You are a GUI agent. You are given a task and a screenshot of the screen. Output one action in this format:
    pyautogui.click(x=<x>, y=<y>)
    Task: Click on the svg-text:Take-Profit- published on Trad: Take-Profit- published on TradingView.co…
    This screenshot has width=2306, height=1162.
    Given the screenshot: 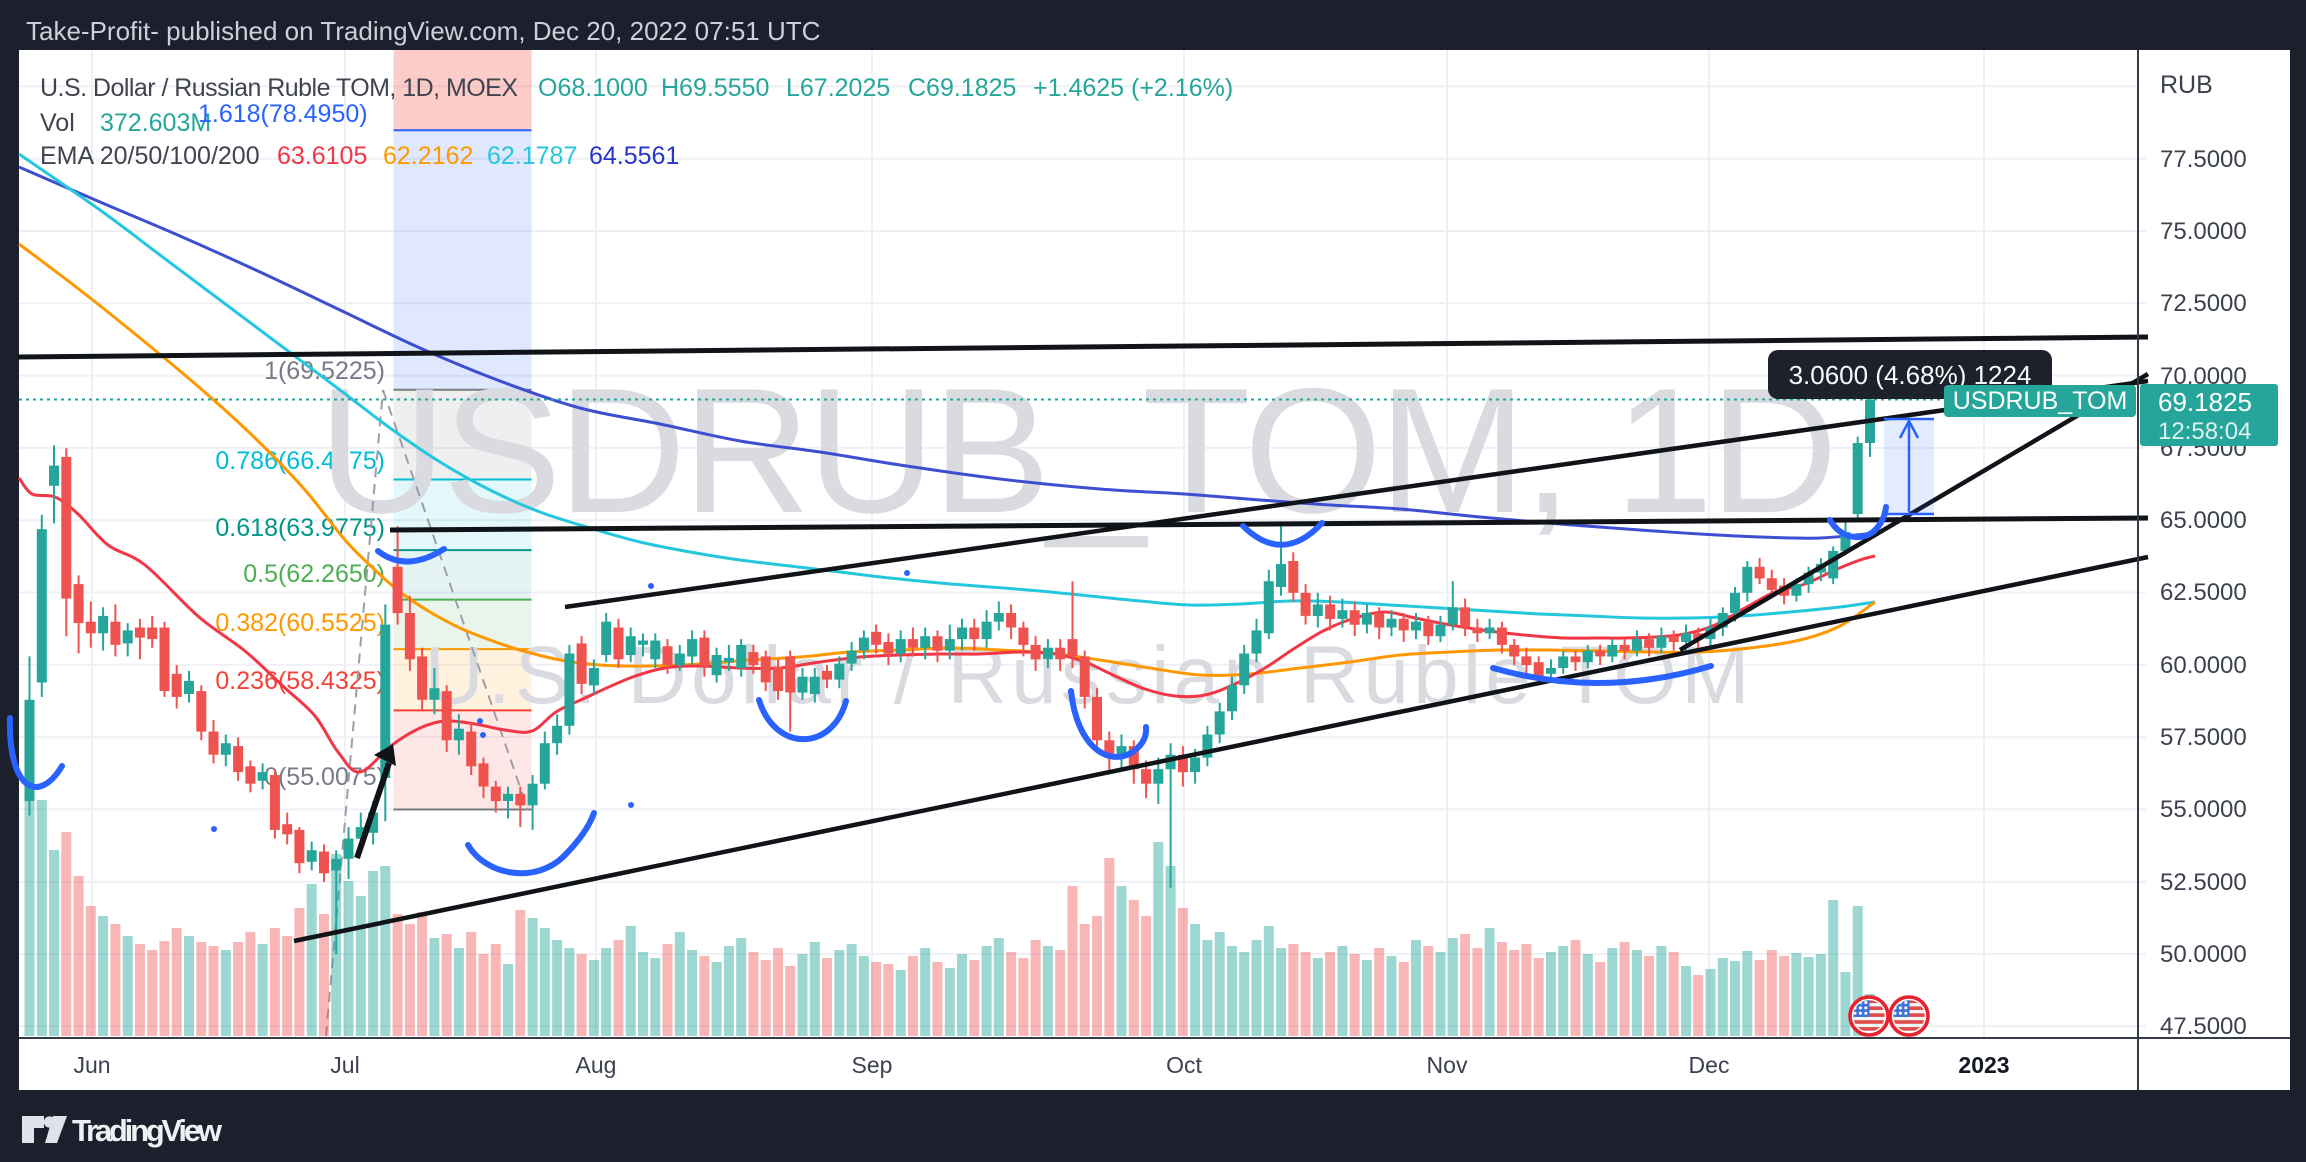 What is the action you would take?
    pyautogui.click(x=423, y=31)
    